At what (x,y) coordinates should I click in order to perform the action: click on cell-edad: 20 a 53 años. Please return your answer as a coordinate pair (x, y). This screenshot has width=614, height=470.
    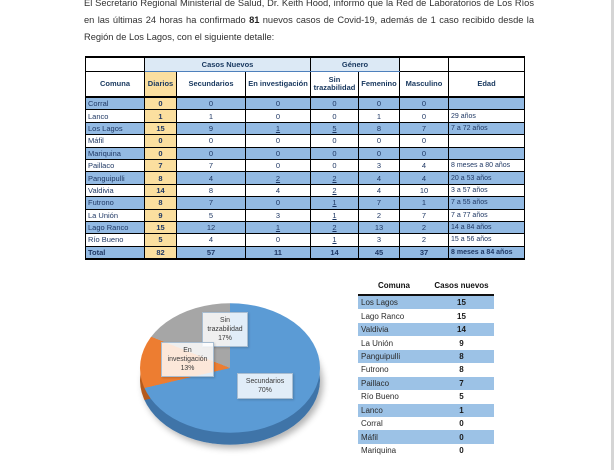
    Looking at the image, I should click on (487, 178).